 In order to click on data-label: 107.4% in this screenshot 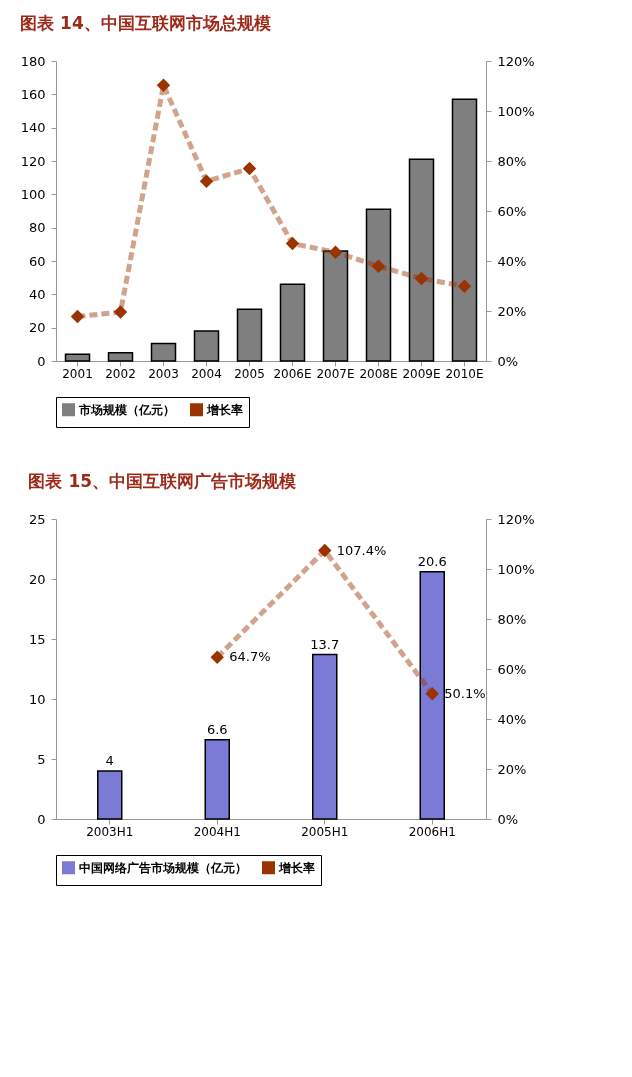, I will do `click(361, 550)`.